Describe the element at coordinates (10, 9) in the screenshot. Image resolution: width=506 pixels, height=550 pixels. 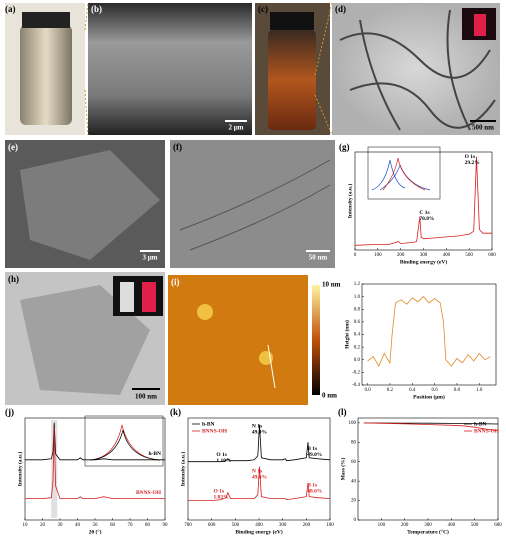
I see `panel-label: (a)` at that location.